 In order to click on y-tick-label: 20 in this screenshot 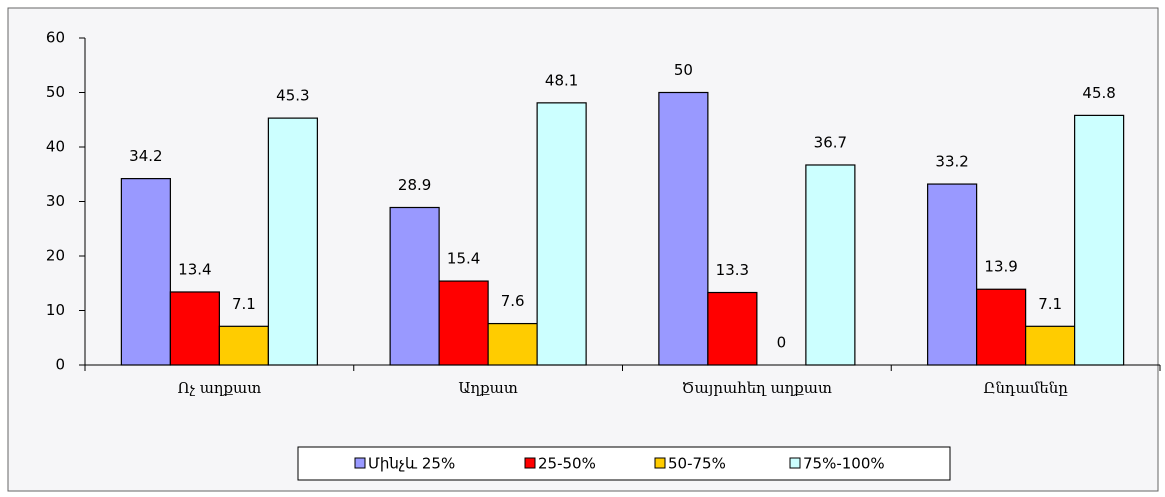, I will do `click(55, 256)`.